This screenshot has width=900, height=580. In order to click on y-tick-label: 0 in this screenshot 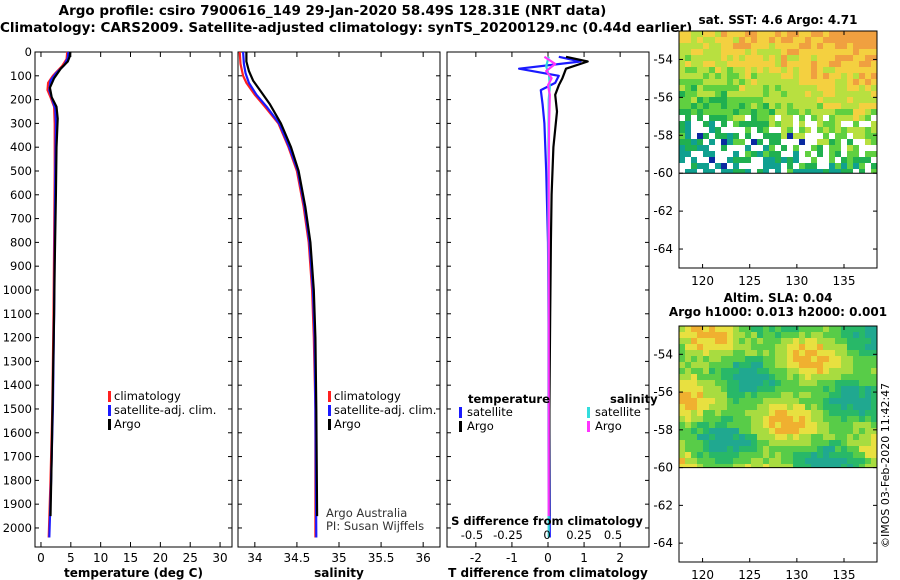, I will do `click(28, 52)`.